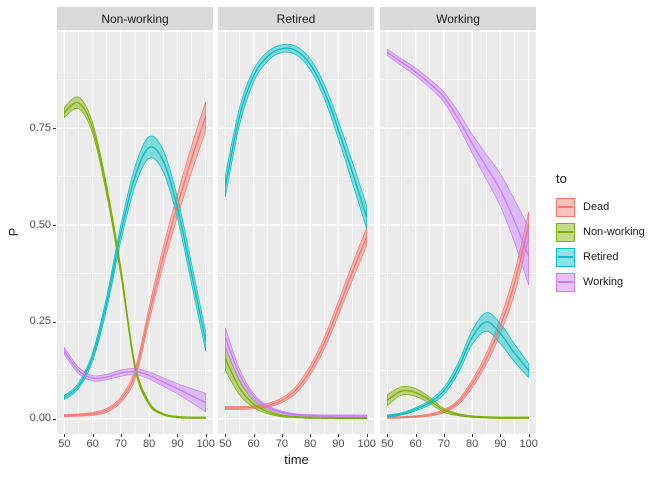 This screenshot has width=672, height=480. What do you see at coordinates (612, 207) in the screenshot?
I see `legend-entry-dead: Dead` at bounding box center [612, 207].